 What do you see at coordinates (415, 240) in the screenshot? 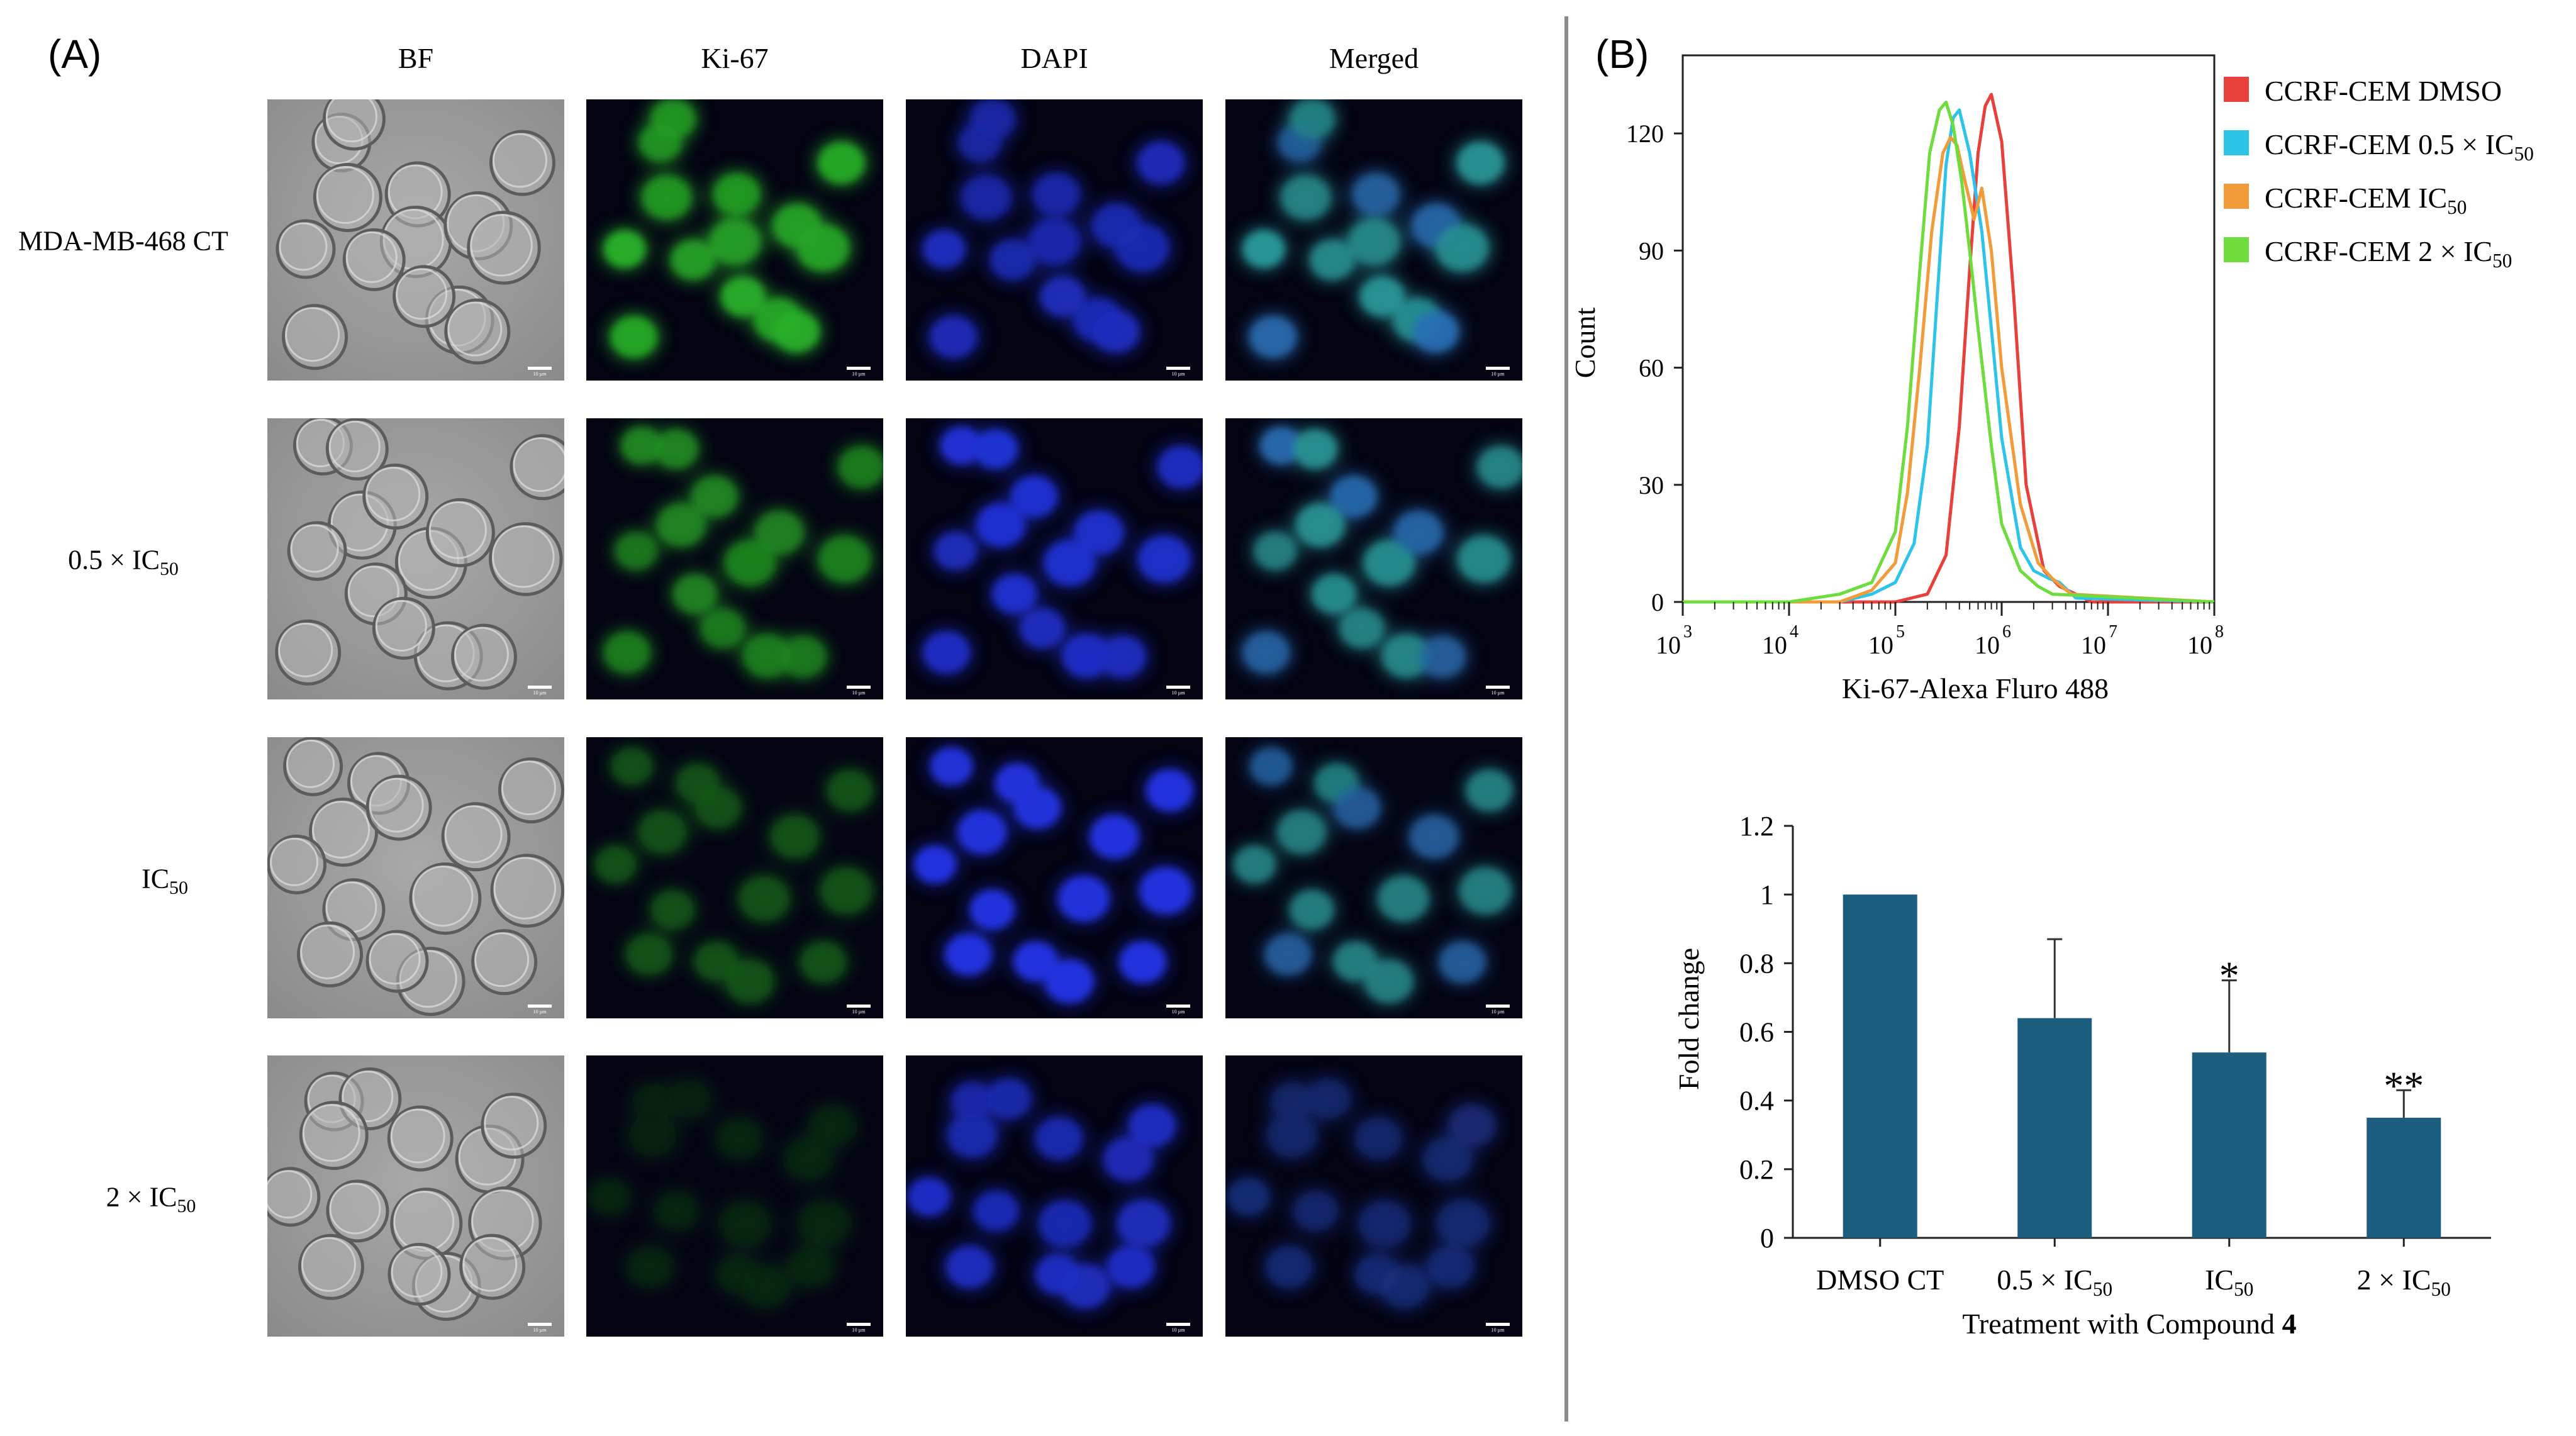
I see `micrograph-bf-row-0: 10 µm` at bounding box center [415, 240].